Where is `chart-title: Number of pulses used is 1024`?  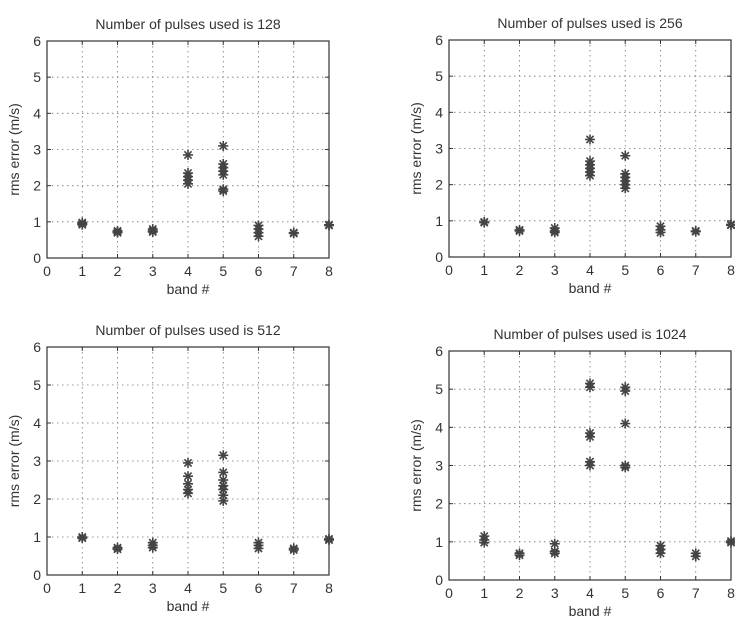
chart-title: Number of pulses used is 1024 is located at coordinates (590, 334).